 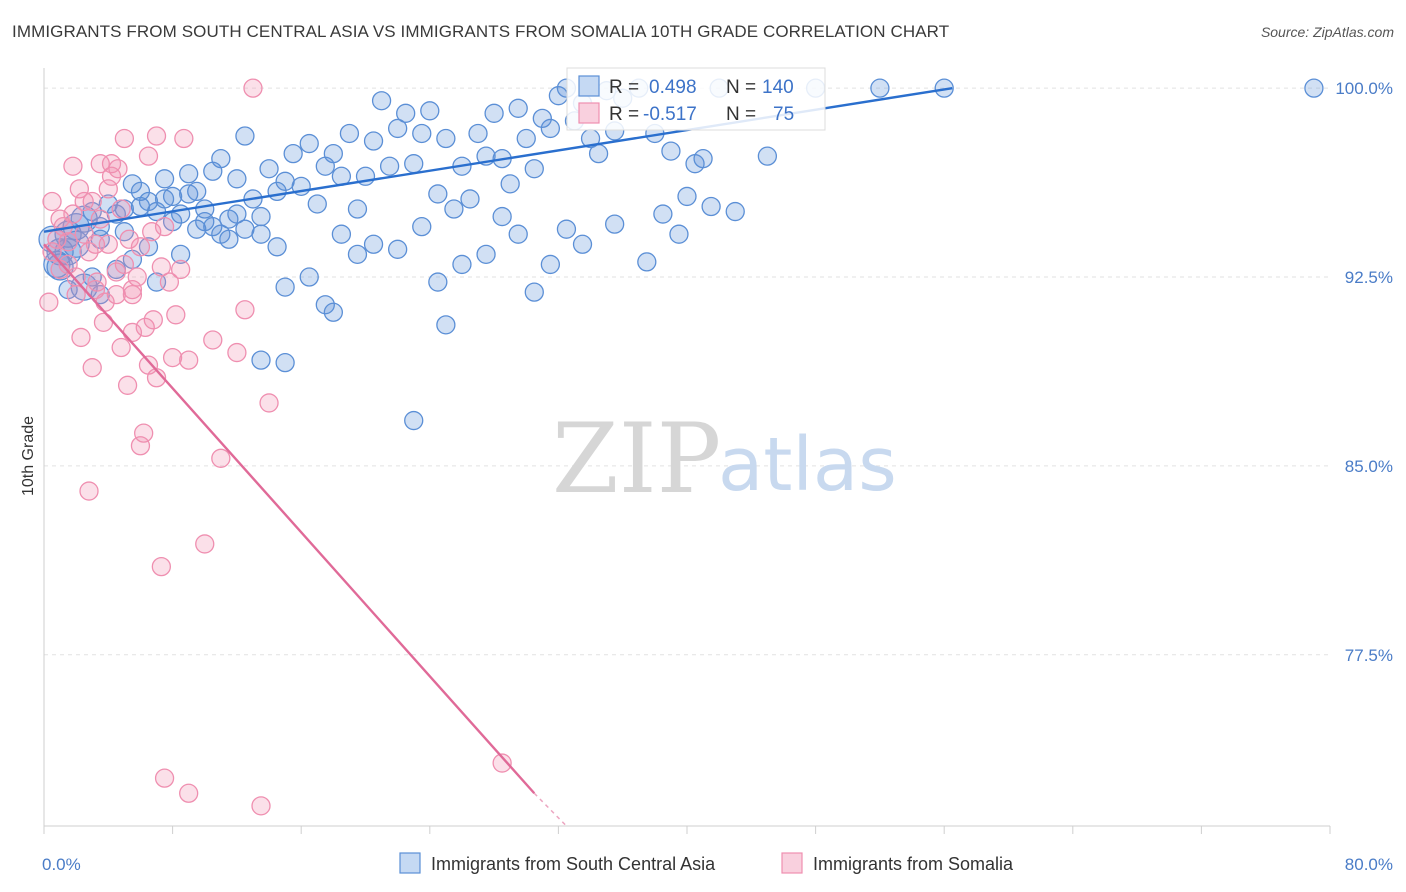 I want to click on x-tick-label: 0.0%, so click(x=61, y=864).